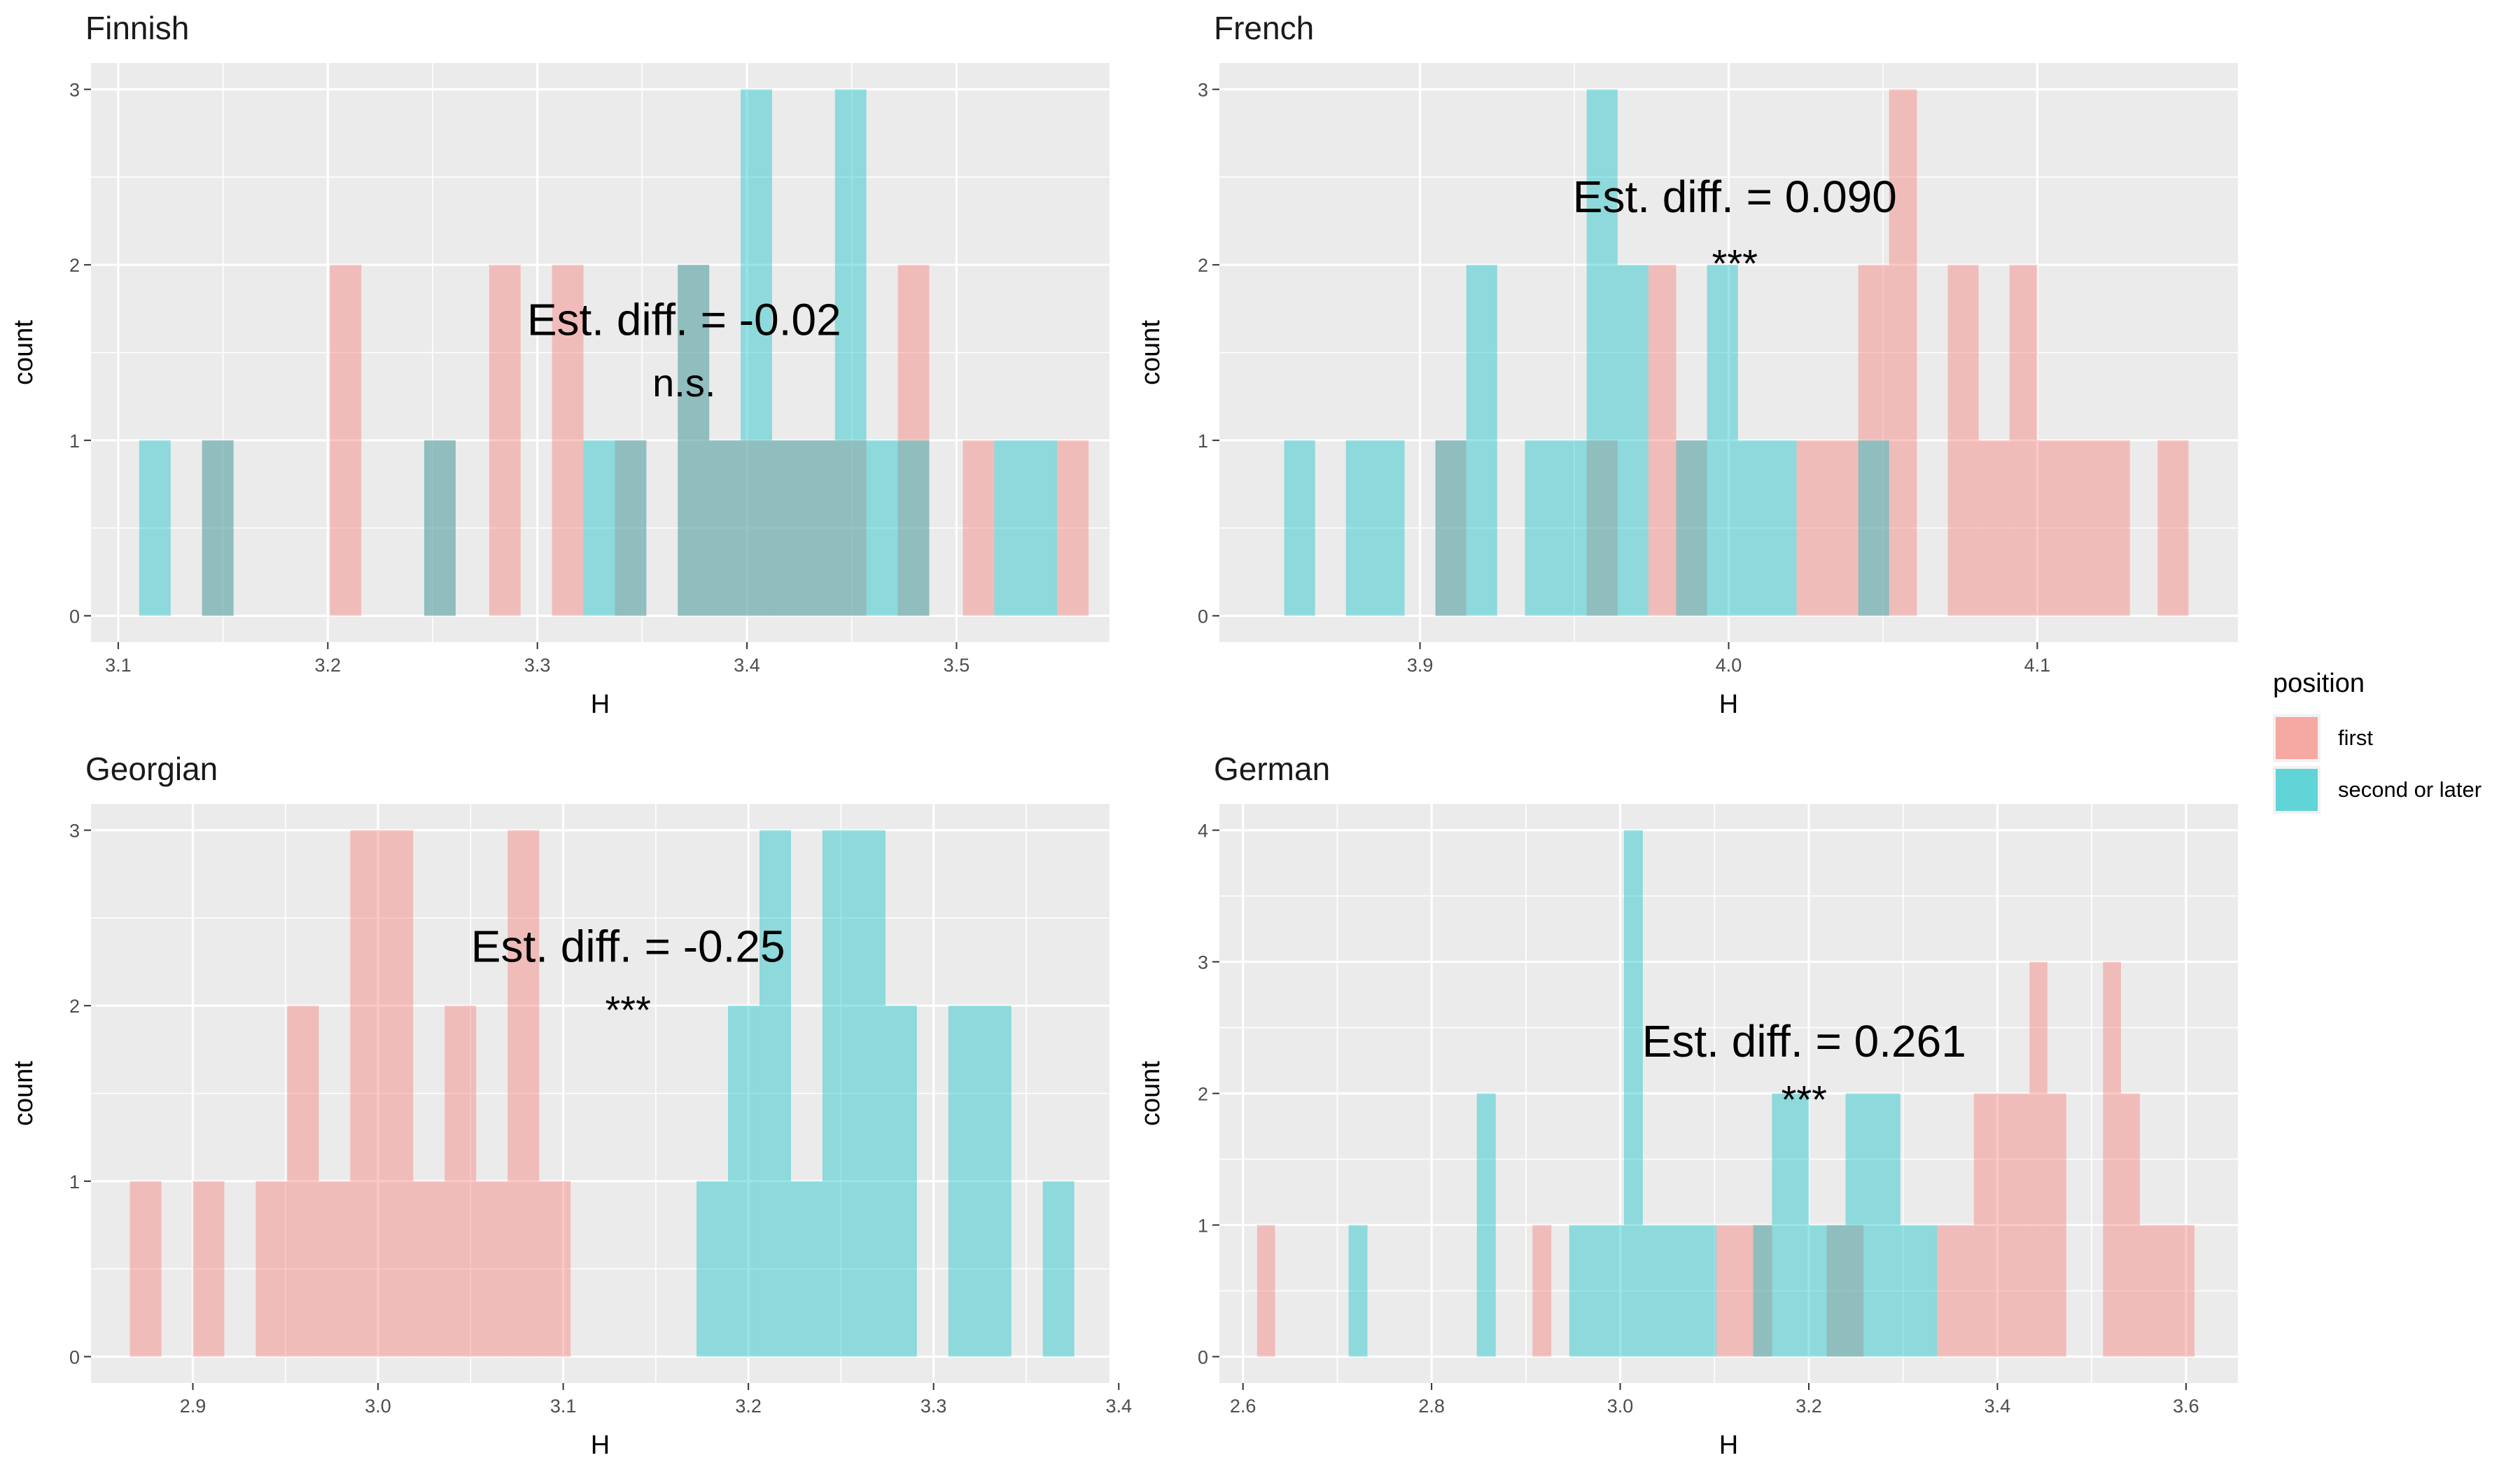 The height and width of the screenshot is (1474, 2520). What do you see at coordinates (151, 769) in the screenshot?
I see `panel-title: Georgian` at bounding box center [151, 769].